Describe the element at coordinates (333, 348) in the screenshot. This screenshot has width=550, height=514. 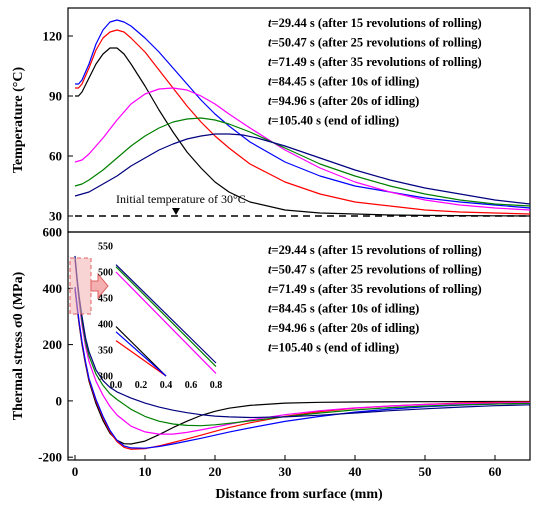
I see `stress-legend-entry-6: t=105.40 s (end of idling)` at that location.